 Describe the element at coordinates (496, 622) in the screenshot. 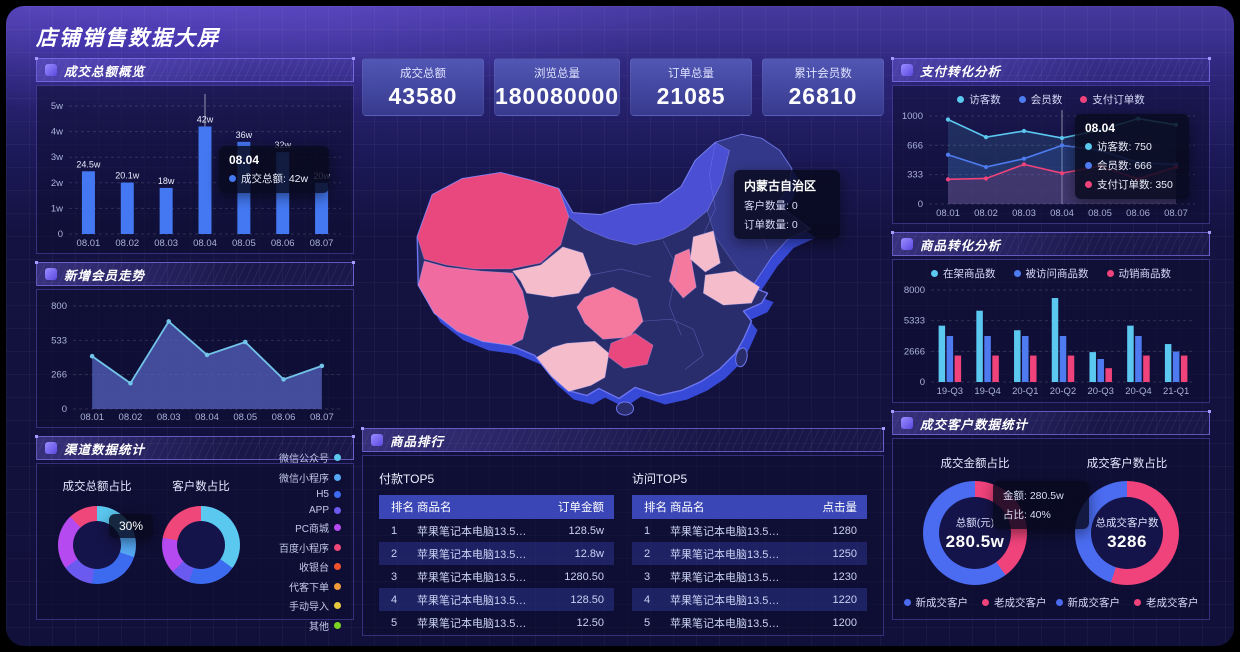

I see `table-row: 5 苹果笔记本电脑13.5英寸深灰色... 12.50` at that location.